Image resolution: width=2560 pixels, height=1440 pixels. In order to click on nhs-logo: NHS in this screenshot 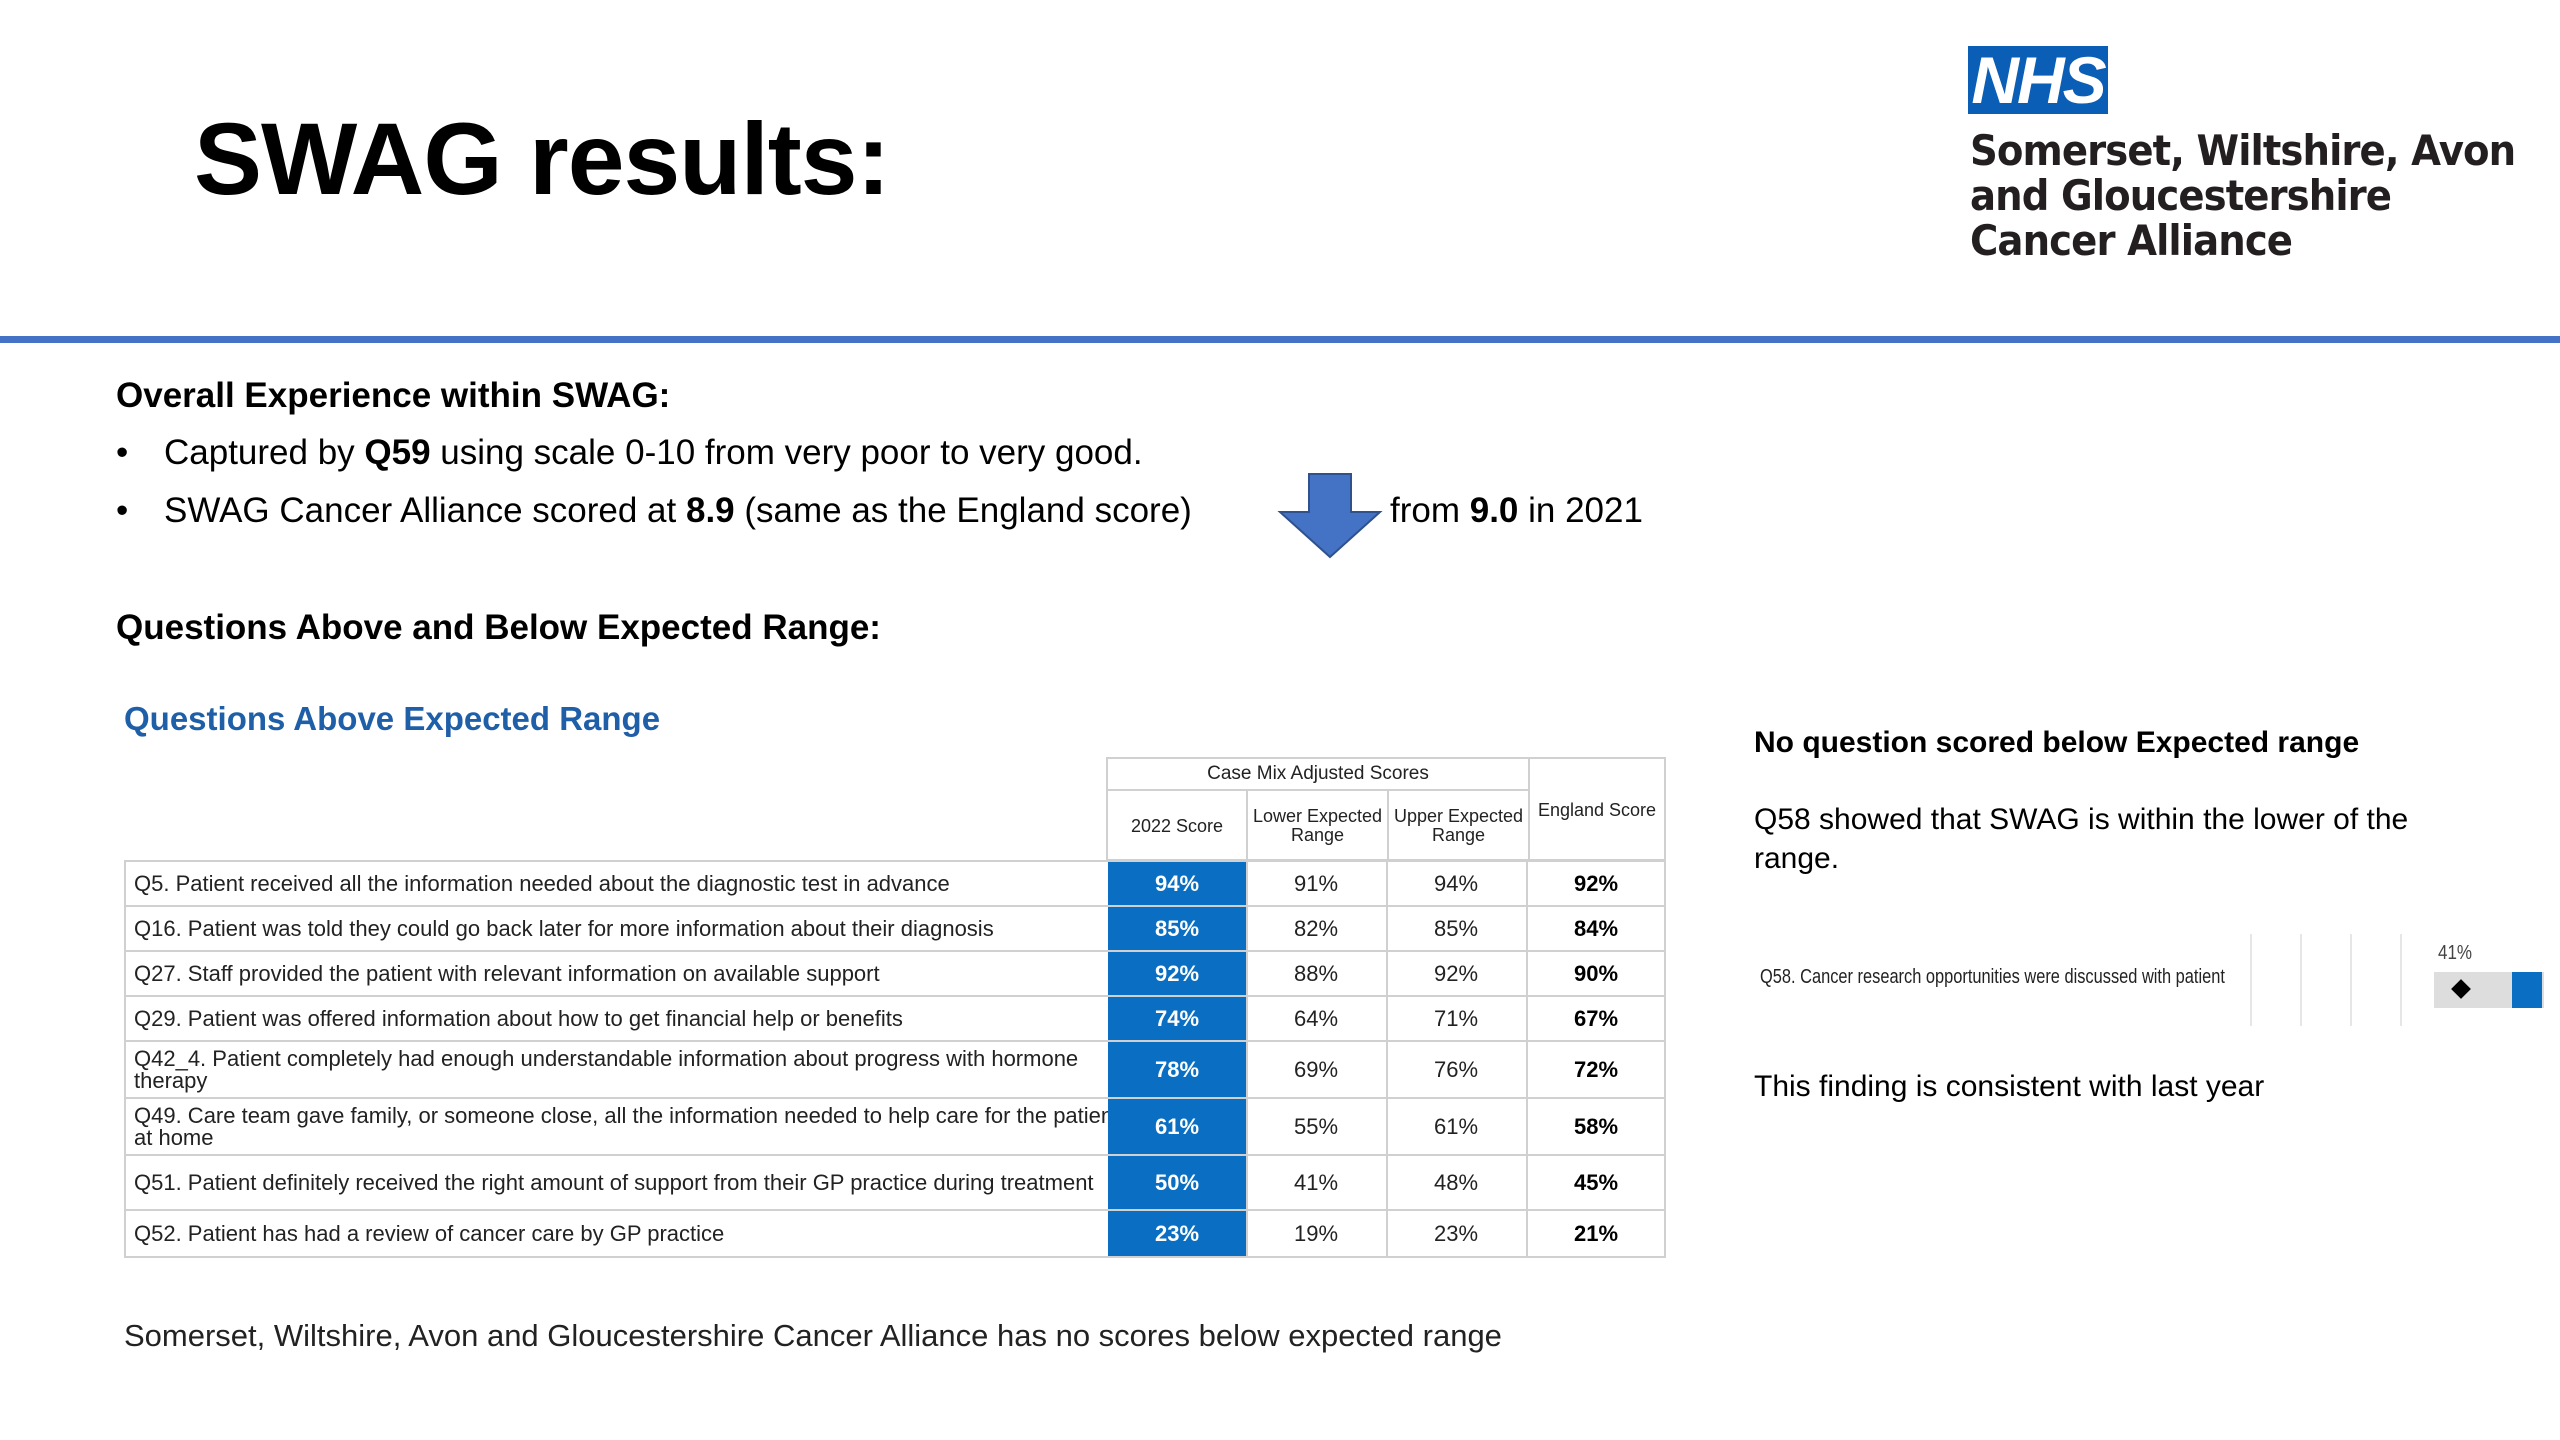, I will do `click(2038, 80)`.